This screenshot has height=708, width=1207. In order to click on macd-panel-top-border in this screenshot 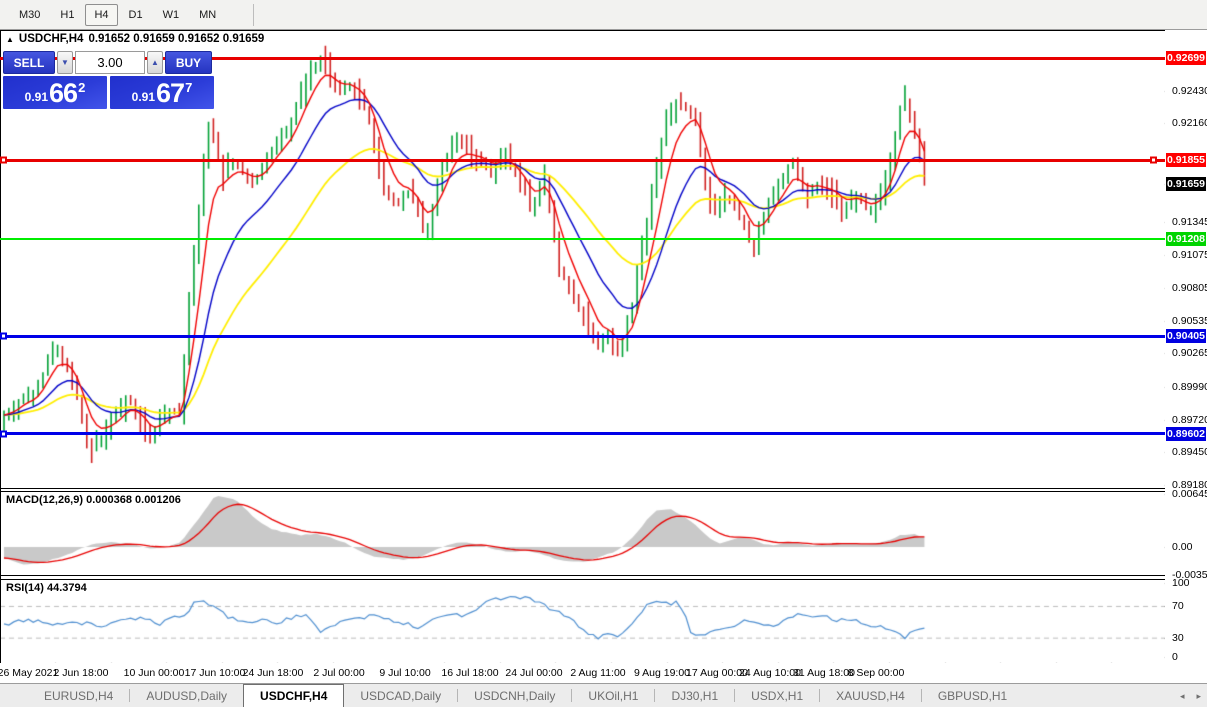, I will do `click(582, 491)`.